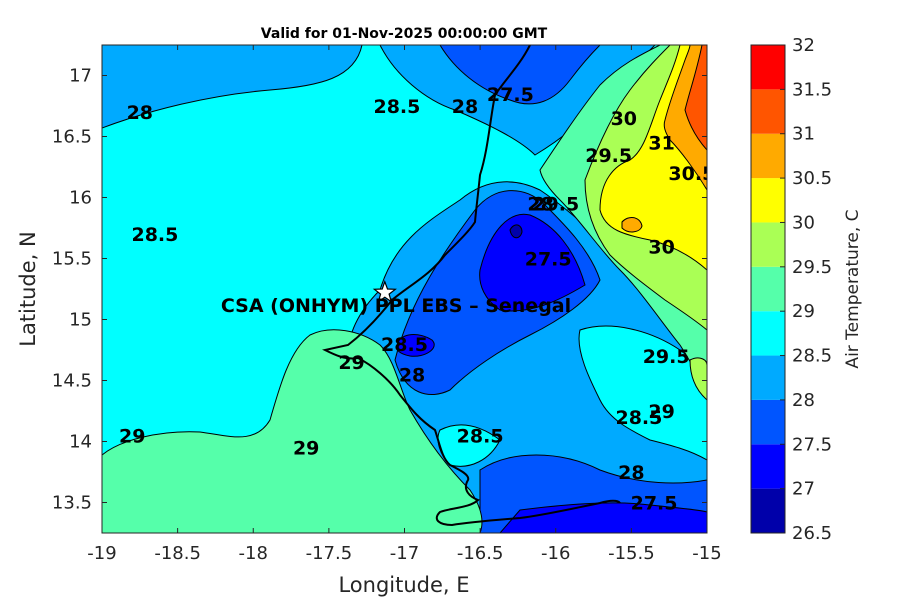  I want to click on colorbar: 26.5 27 27.5 28 28.5 29 29.5 30 30.5 31 31.5 32, so click(791, 289).